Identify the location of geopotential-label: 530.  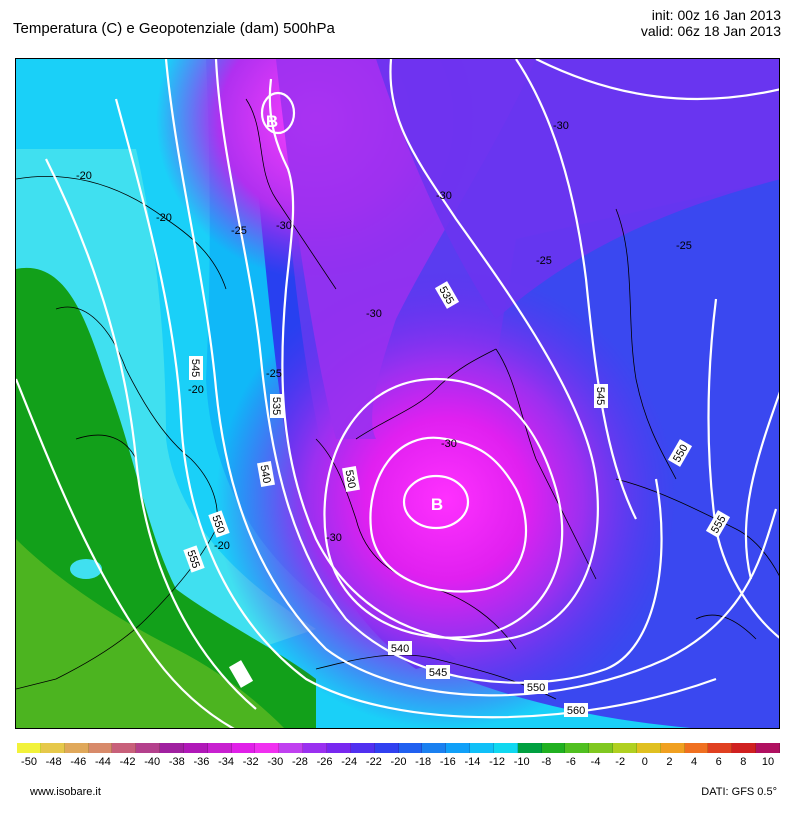
(350, 479).